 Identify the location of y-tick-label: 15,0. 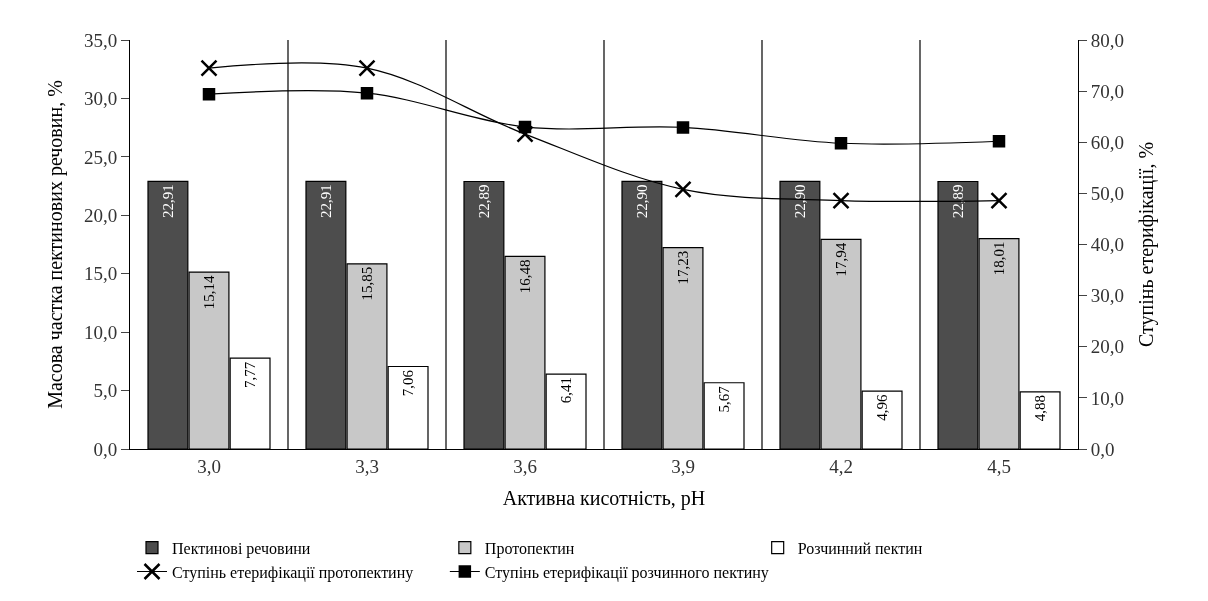
(100, 274).